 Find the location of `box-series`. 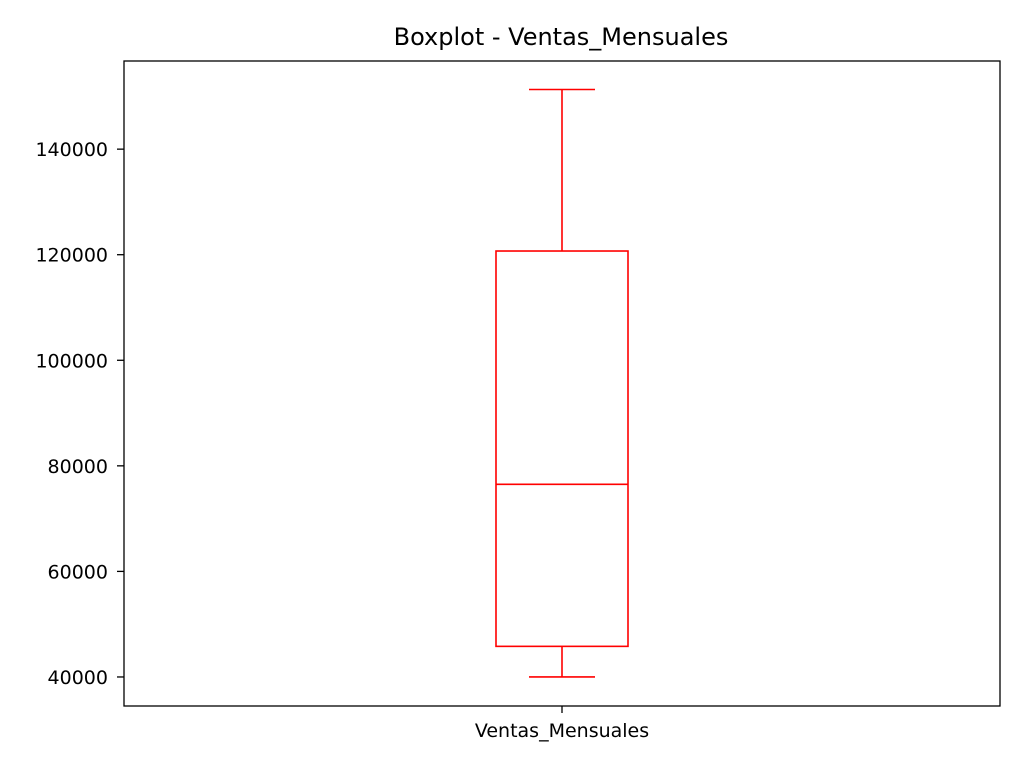

box-series is located at coordinates (562, 383).